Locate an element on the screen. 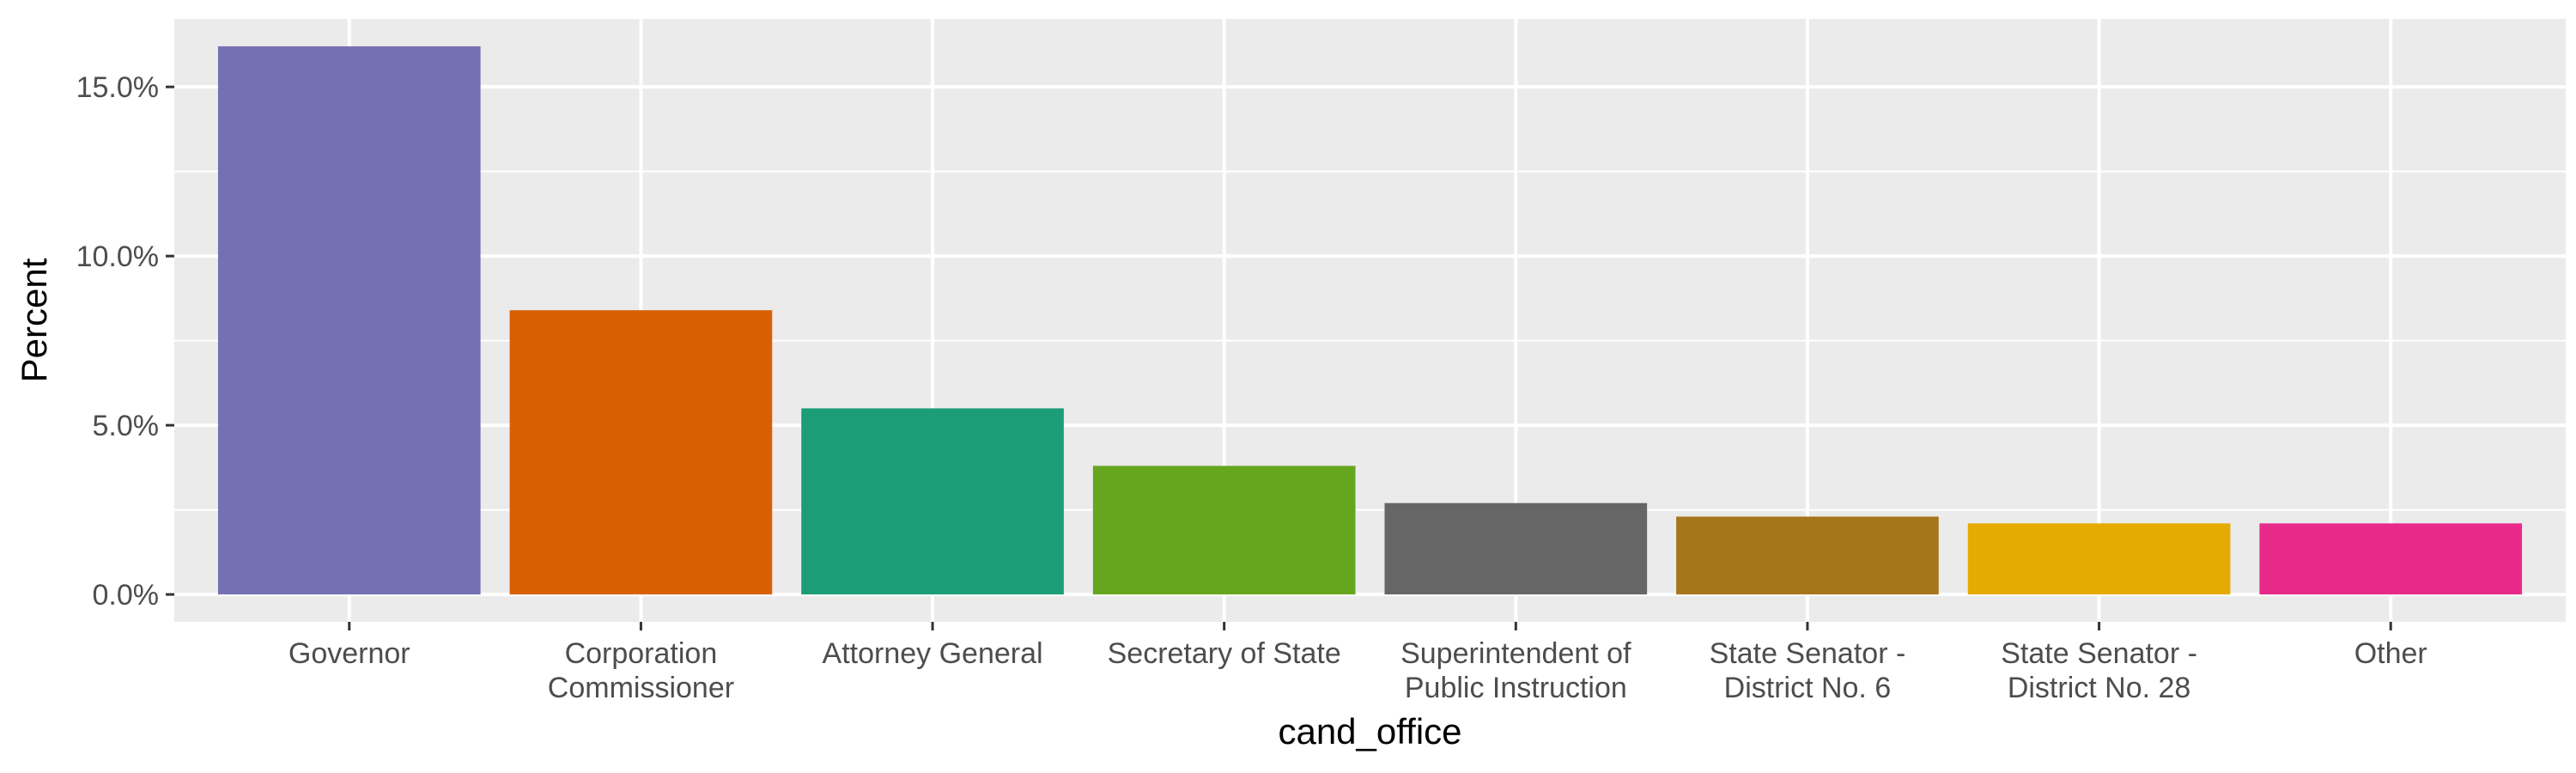 The height and width of the screenshot is (773, 2576). x-tick-label-line: Secretary of State is located at coordinates (1224, 653).